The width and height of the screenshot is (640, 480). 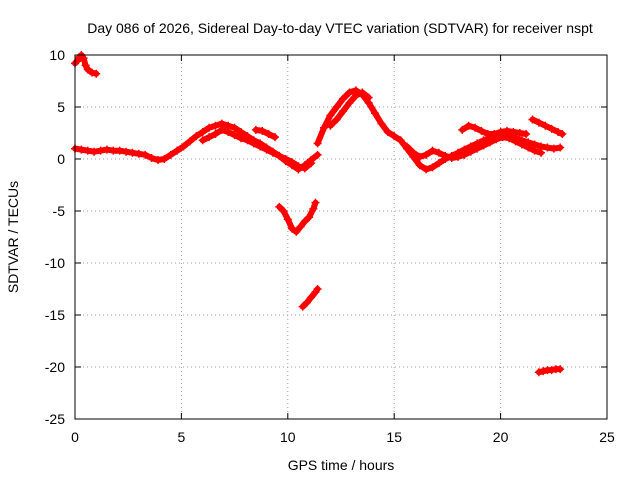 What do you see at coordinates (607, 437) in the screenshot?
I see `x-tick-label: 25` at bounding box center [607, 437].